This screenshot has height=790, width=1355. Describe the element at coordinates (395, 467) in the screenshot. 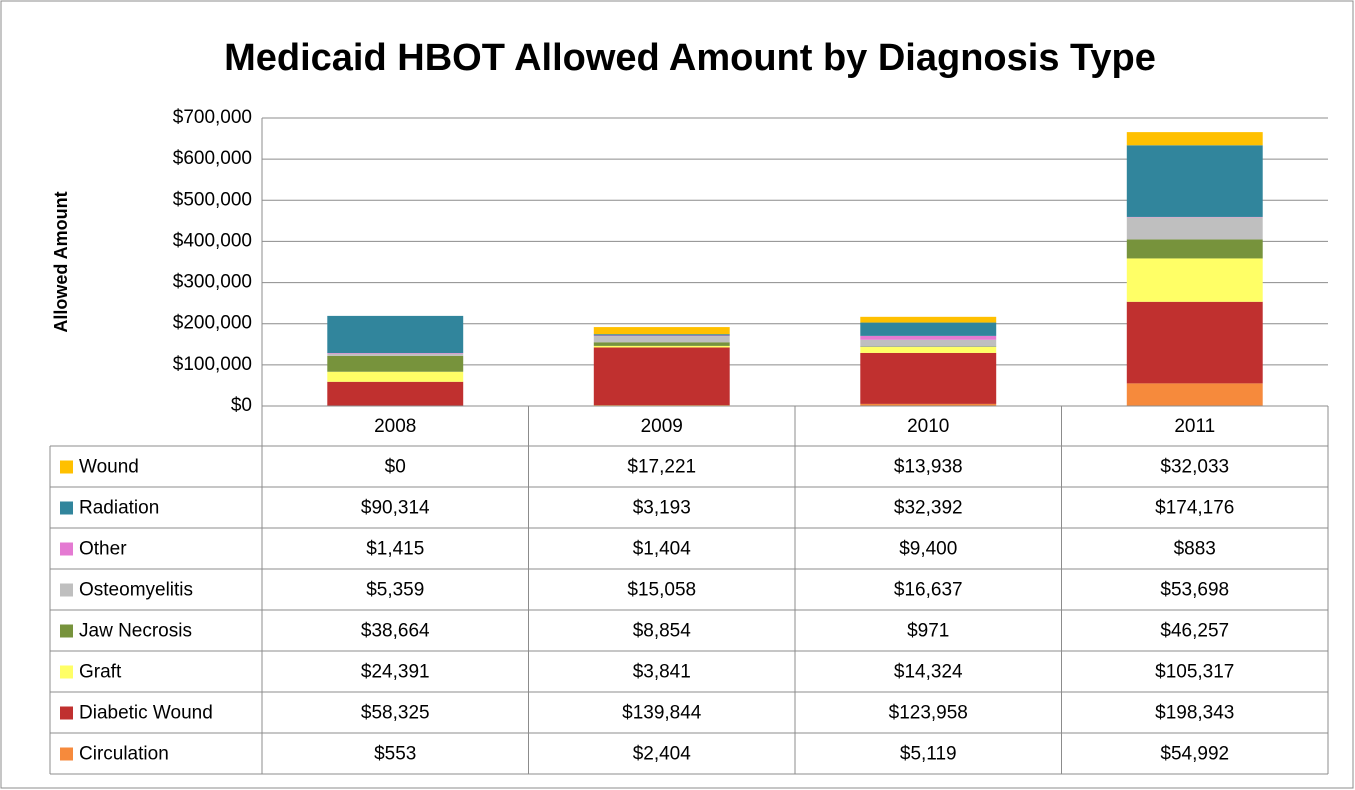

I see `table-cell: $0` at that location.